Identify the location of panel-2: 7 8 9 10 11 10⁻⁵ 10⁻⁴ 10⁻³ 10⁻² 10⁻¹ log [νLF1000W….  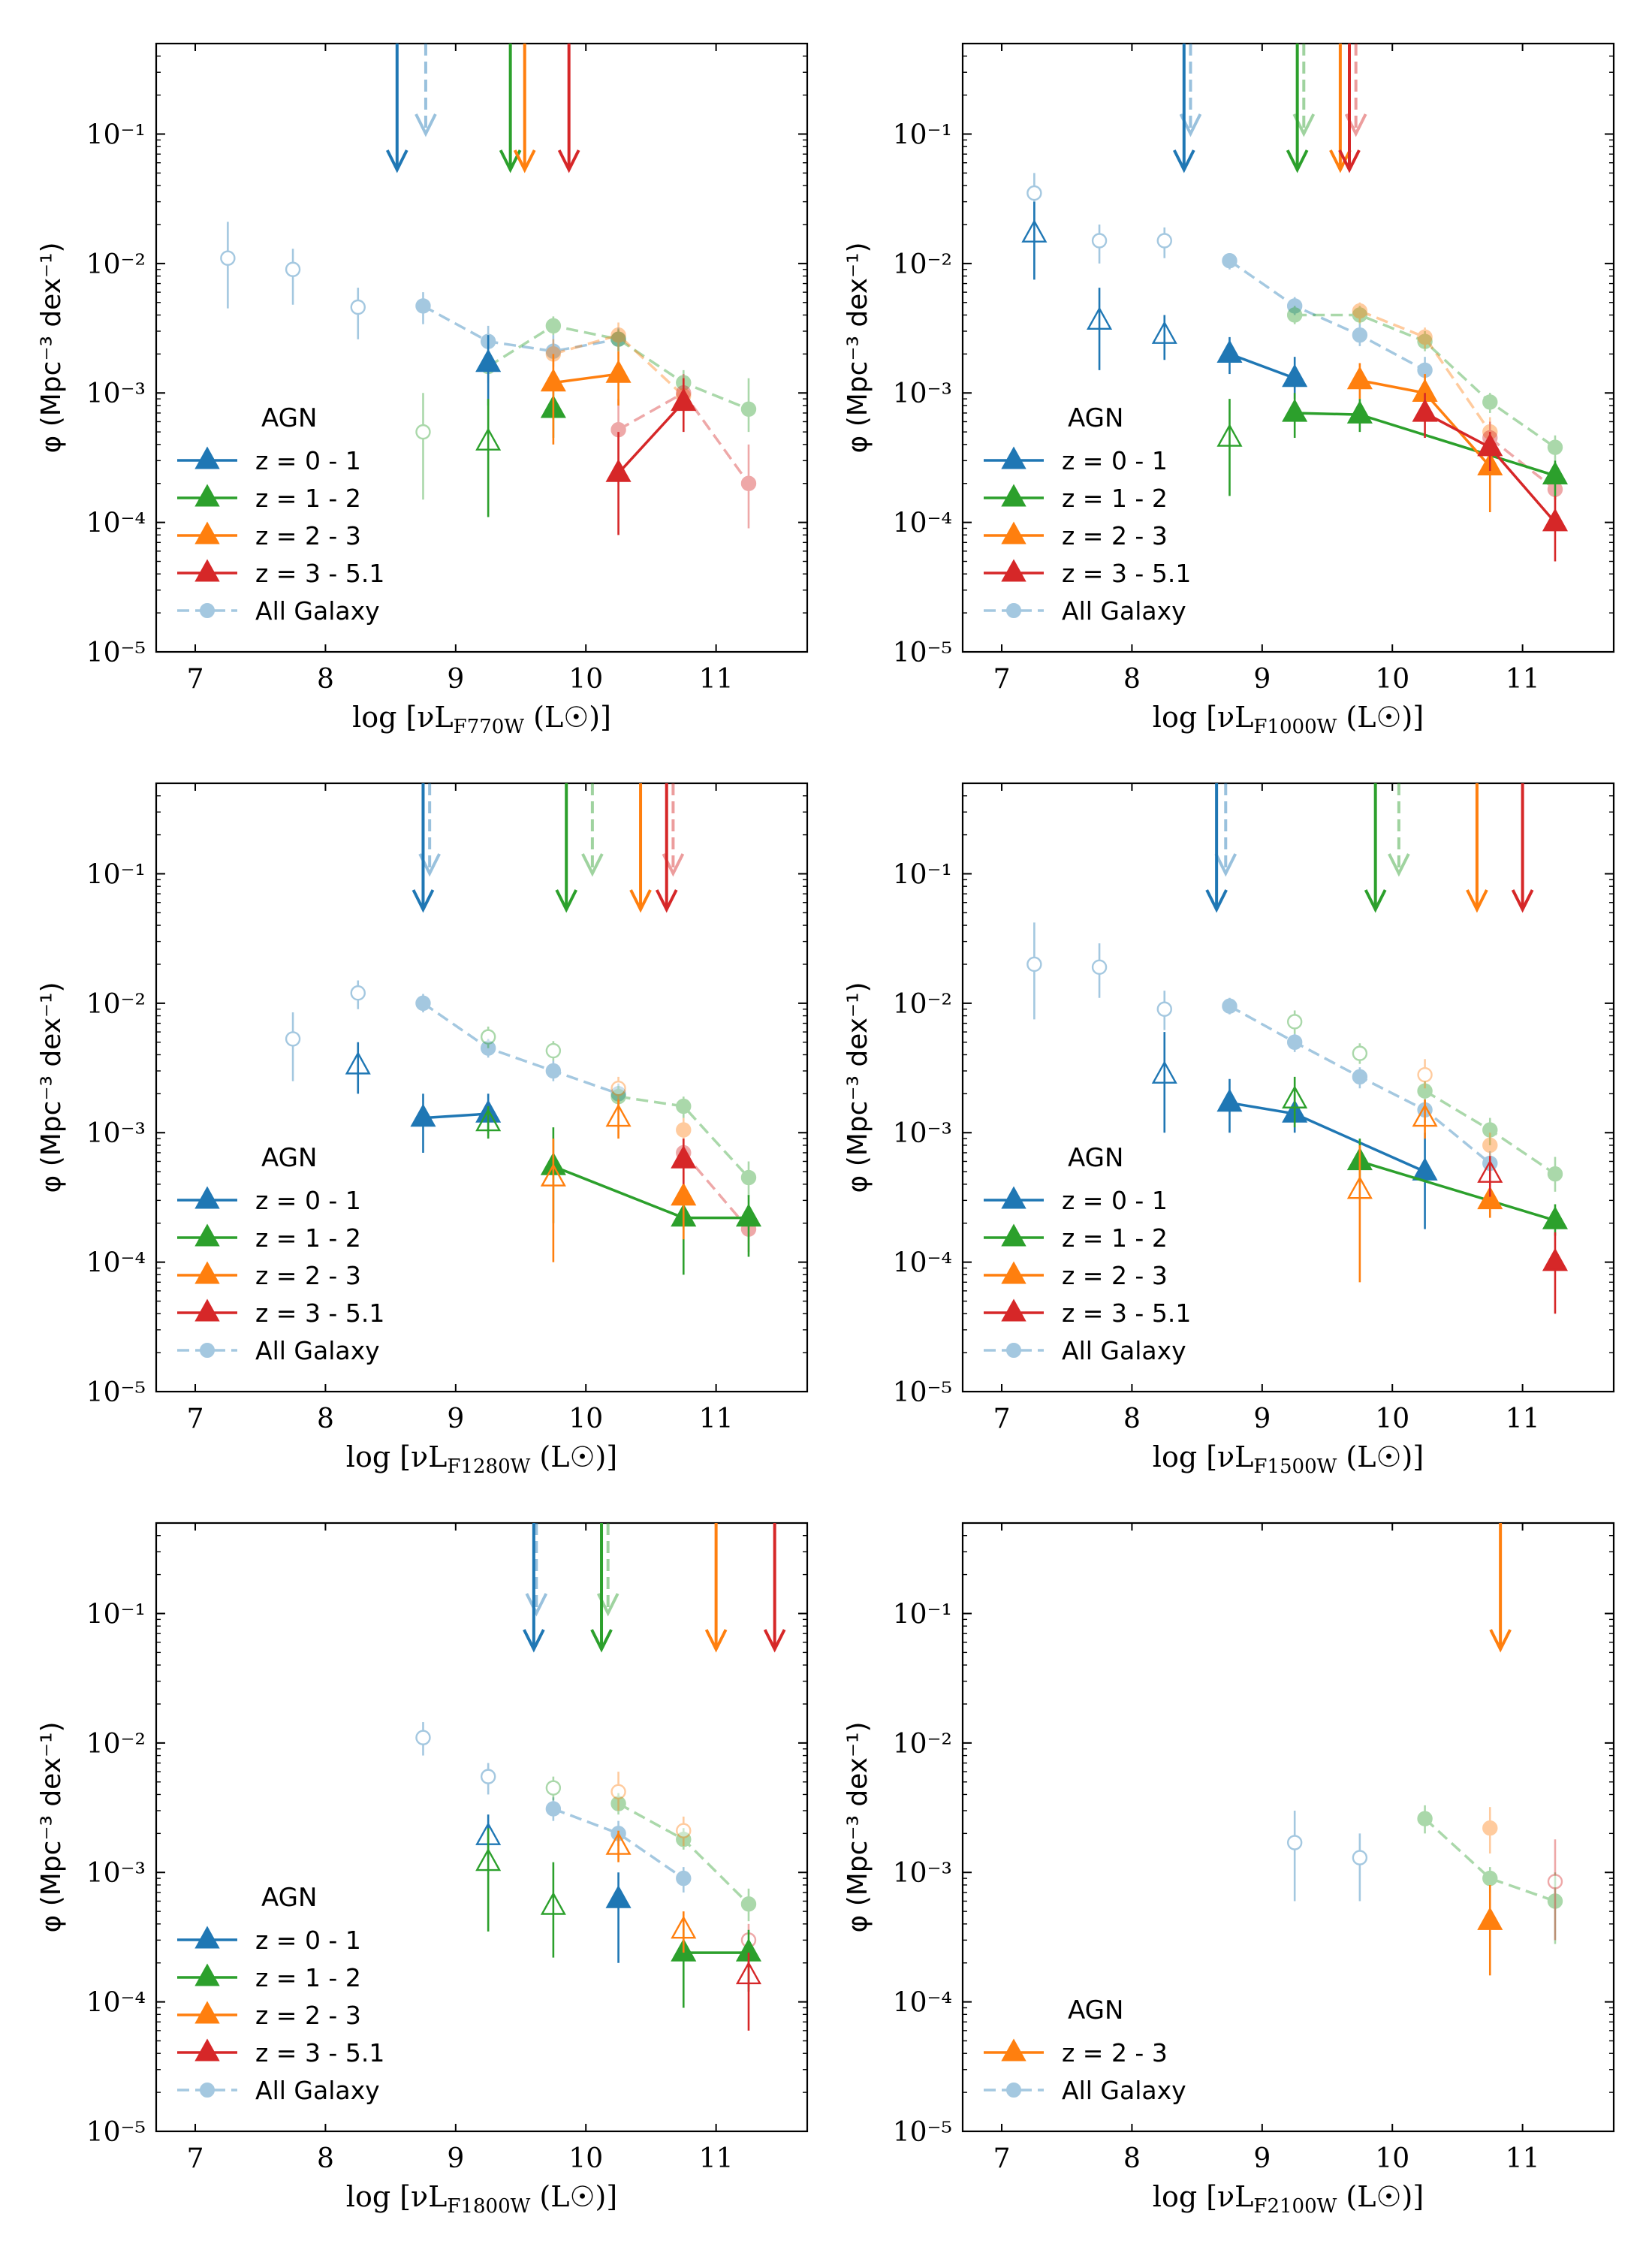
(1229, 390).